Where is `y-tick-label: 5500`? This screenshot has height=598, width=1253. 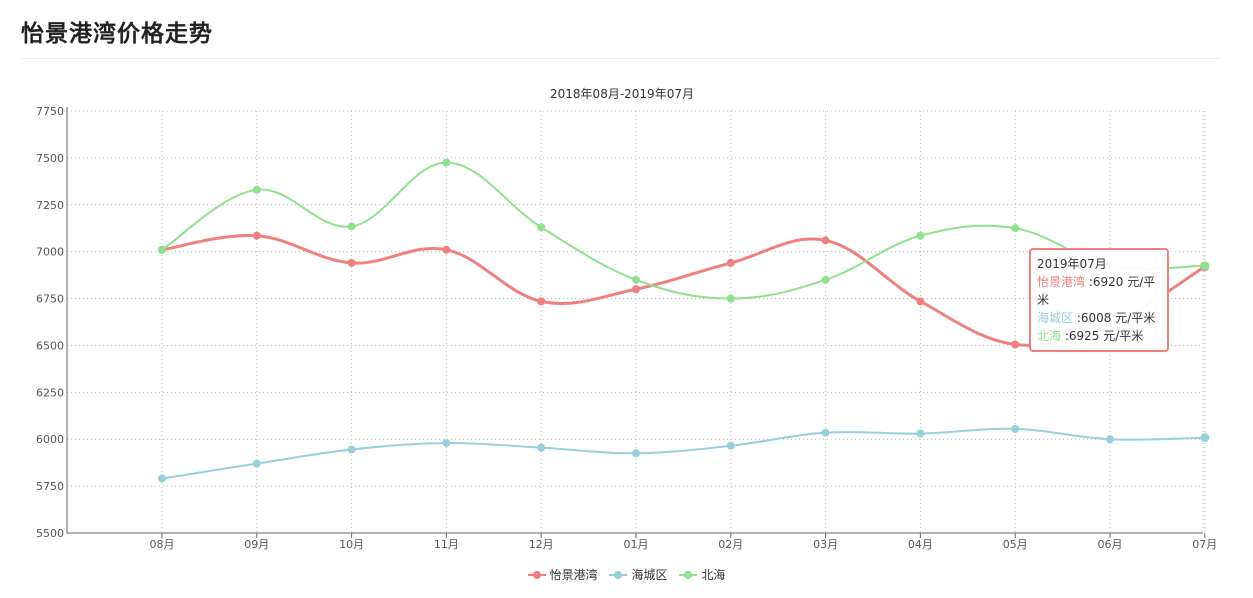
y-tick-label: 5500 is located at coordinates (50, 533).